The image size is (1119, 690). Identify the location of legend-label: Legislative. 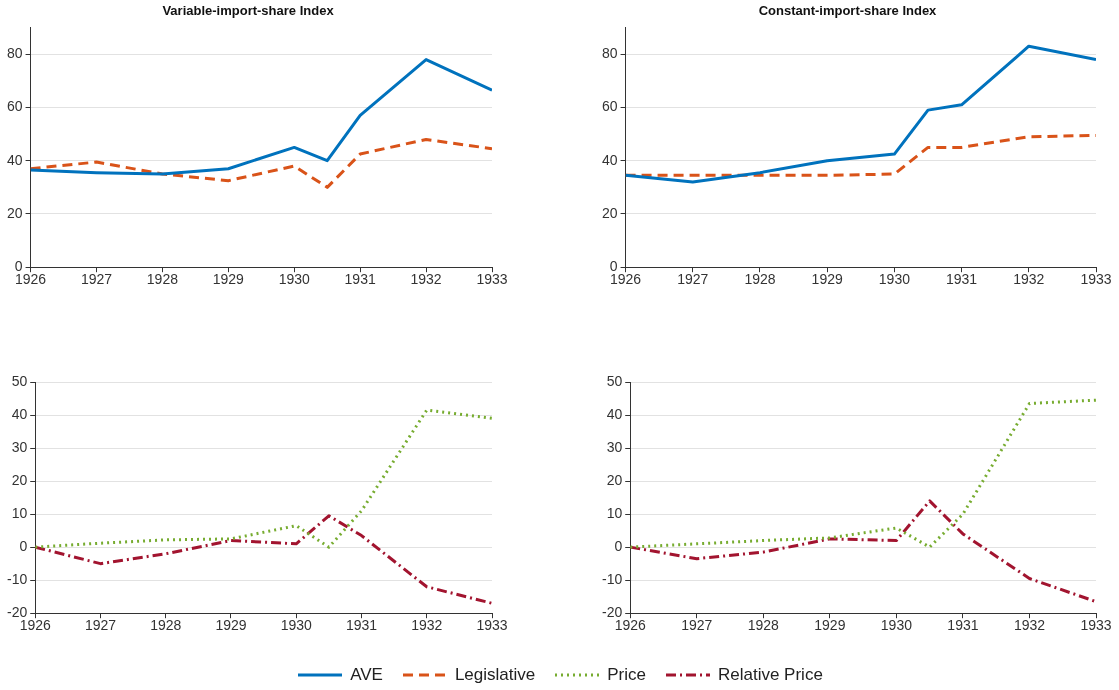
(495, 675).